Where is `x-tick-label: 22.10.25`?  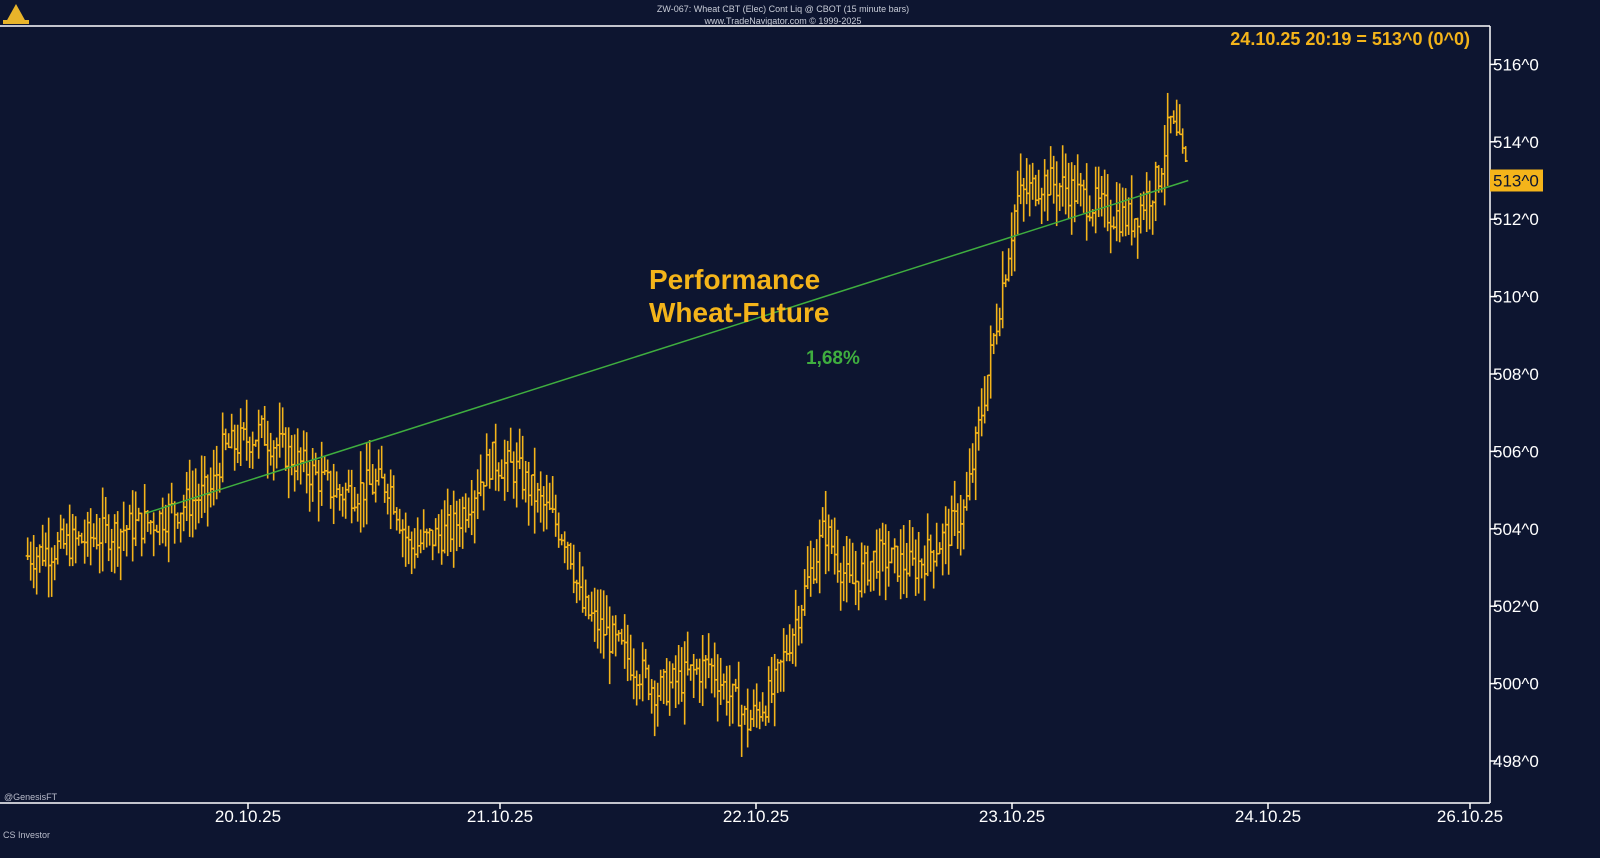 x-tick-label: 22.10.25 is located at coordinates (756, 816).